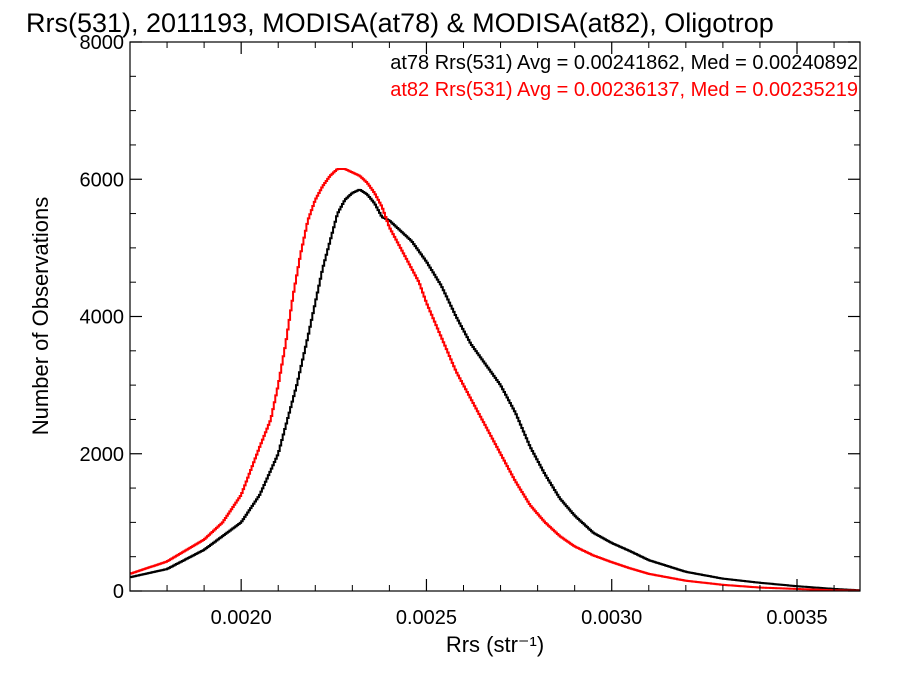  Describe the element at coordinates (102, 455) in the screenshot. I see `y-tick-label: 2000` at that location.